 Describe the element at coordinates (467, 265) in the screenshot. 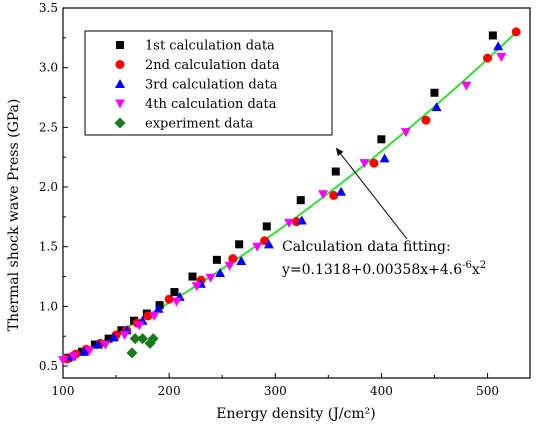

I see `annotation-exponent-1: -6` at that location.